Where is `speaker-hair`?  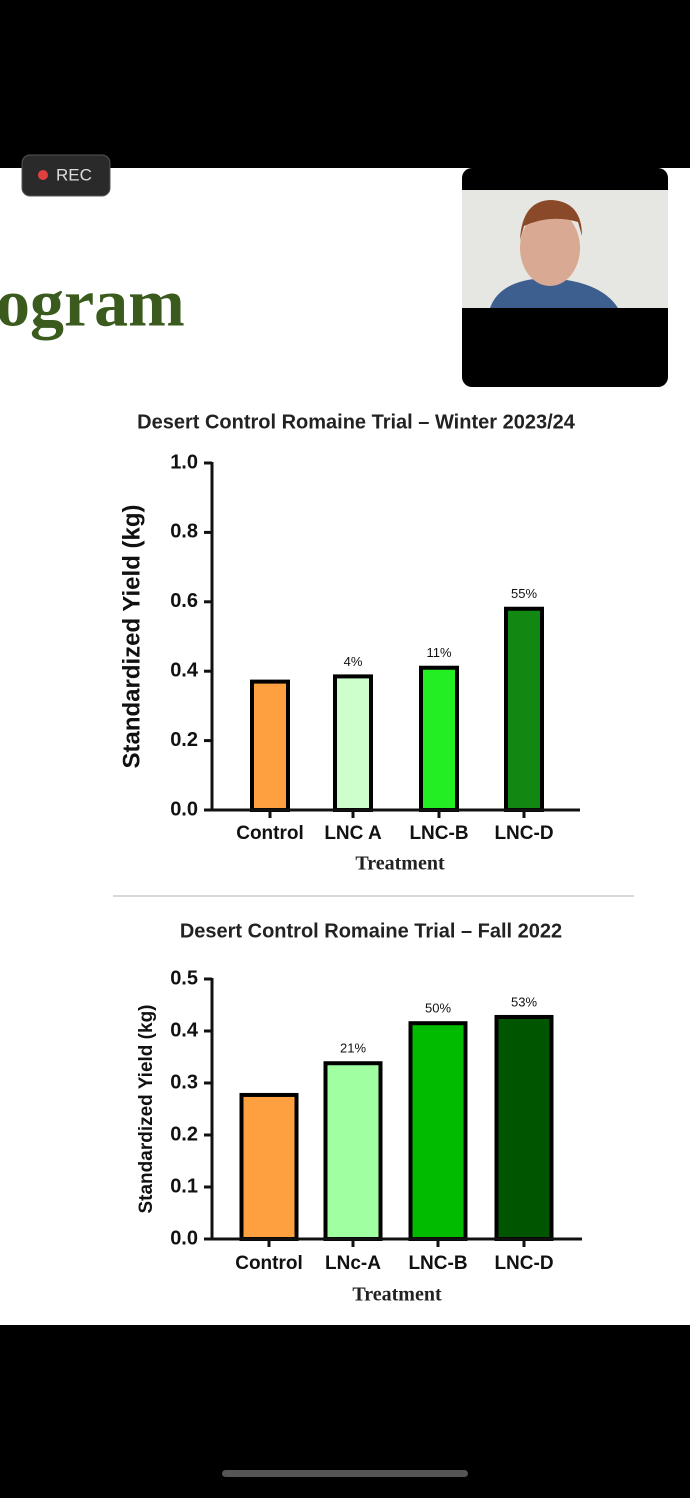
speaker-hair is located at coordinates (551, 220).